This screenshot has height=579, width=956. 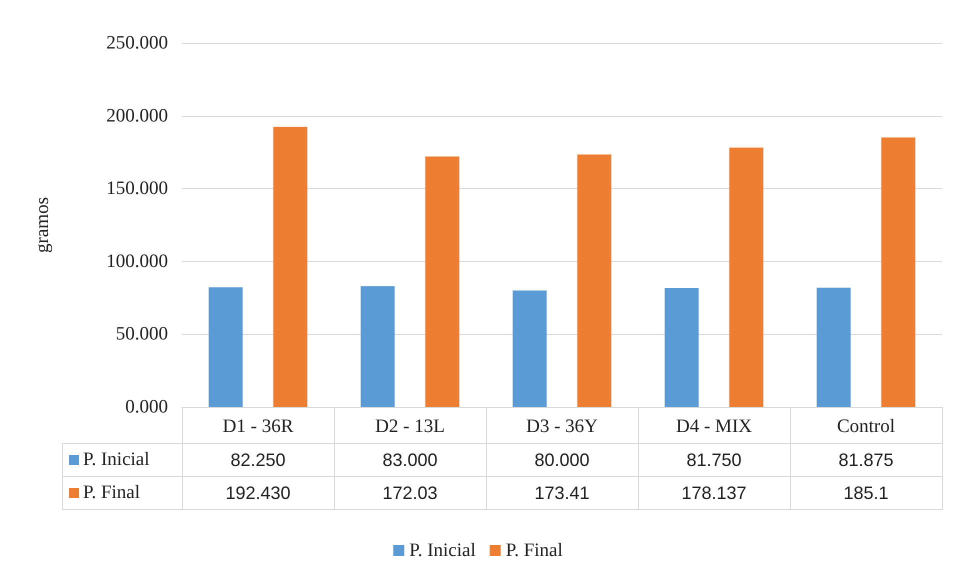 What do you see at coordinates (562, 426) in the screenshot?
I see `x-tick-label: D3 - 36Y` at bounding box center [562, 426].